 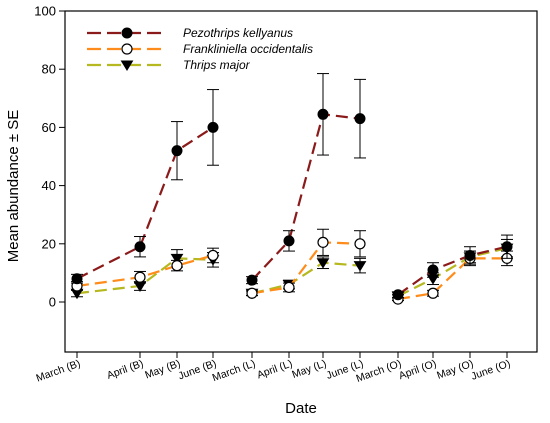 I want to click on x-tick-label: May (L), so click(x=309, y=369).